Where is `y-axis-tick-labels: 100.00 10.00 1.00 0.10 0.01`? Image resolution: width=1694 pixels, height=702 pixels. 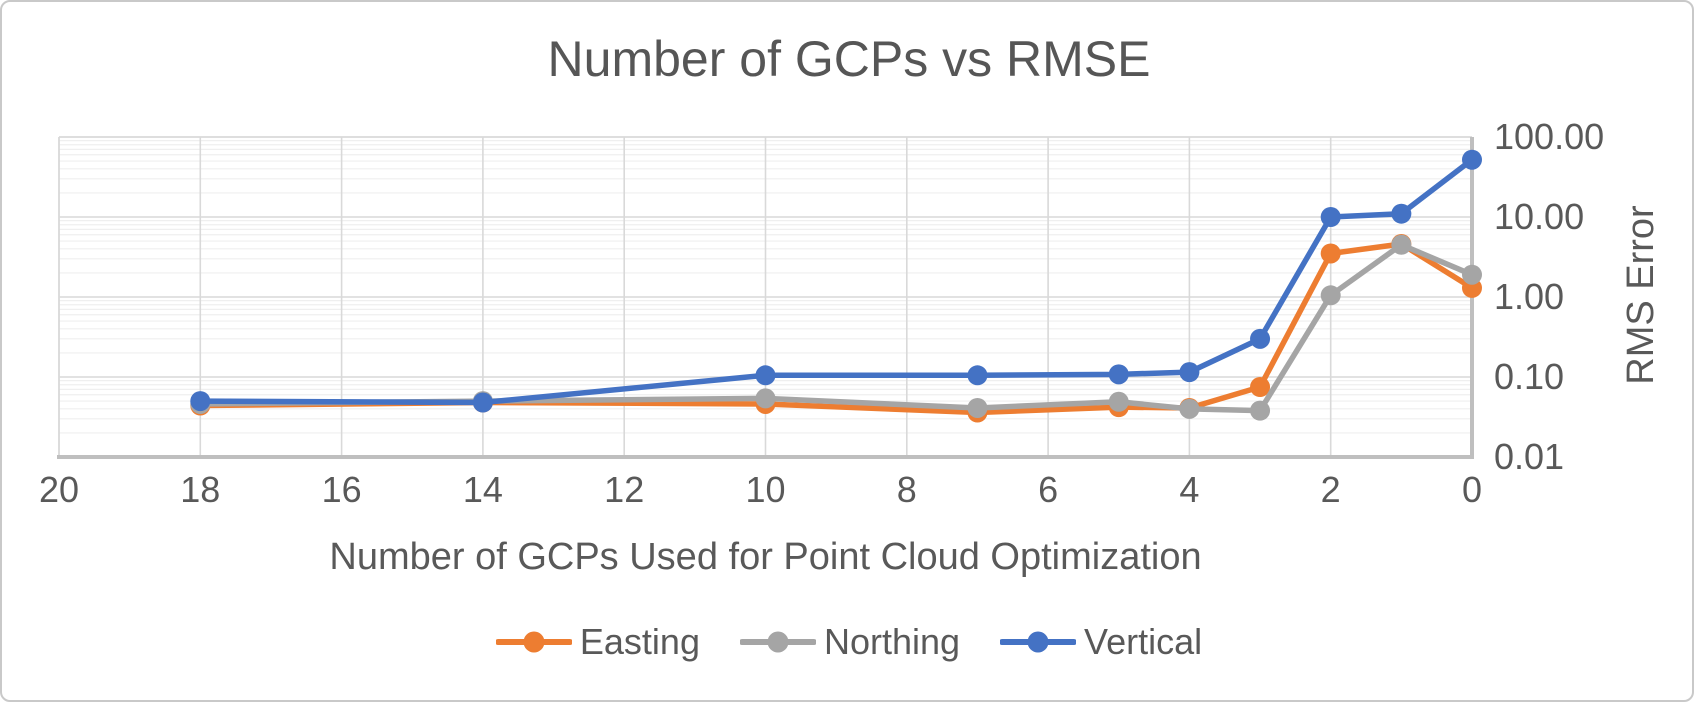
y-axis-tick-labels: 100.00 10.00 1.00 0.10 0.01 is located at coordinates (1549, 296).